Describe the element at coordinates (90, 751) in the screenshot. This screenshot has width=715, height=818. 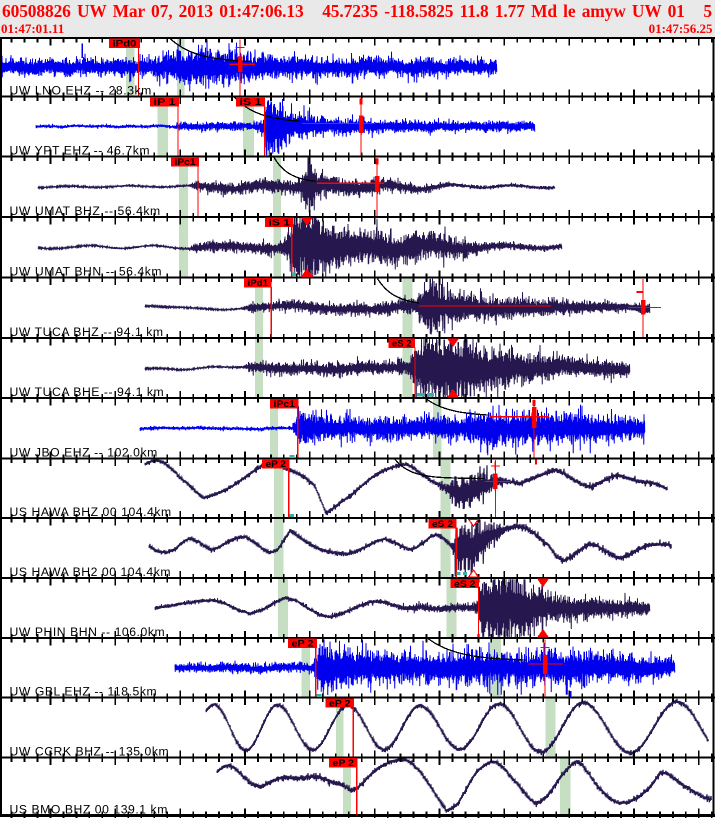
I see `svg-text: UW CCRK BHZ -- 135.0km` at that location.